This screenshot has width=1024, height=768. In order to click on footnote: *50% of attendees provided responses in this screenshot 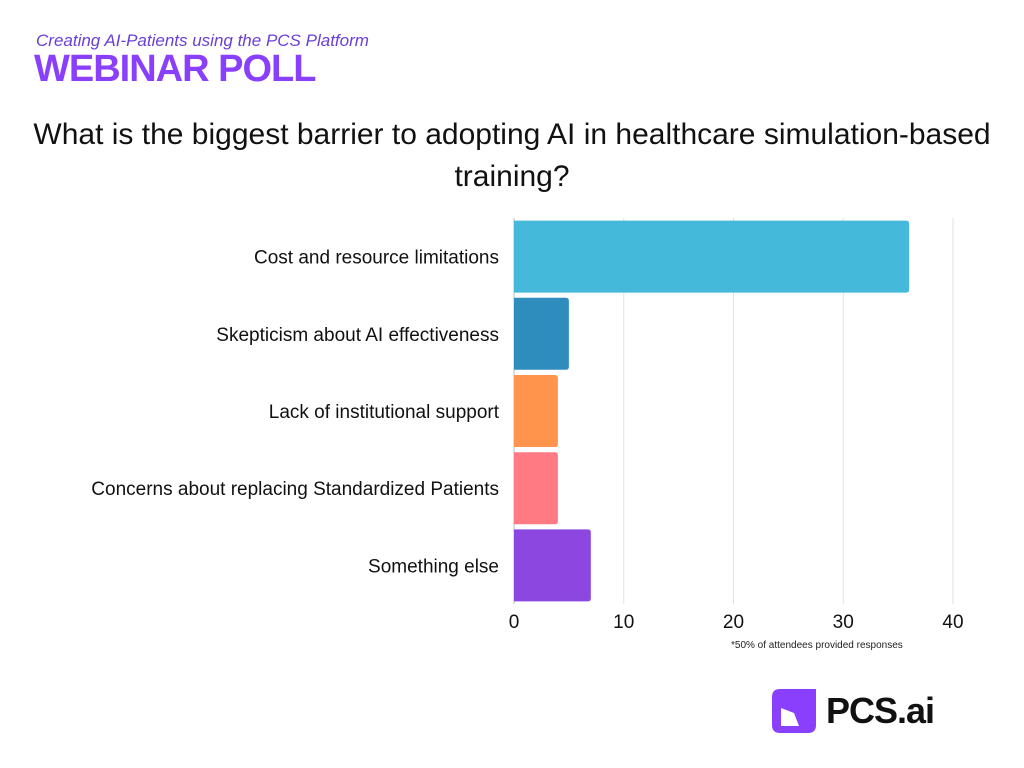, I will do `click(817, 645)`.